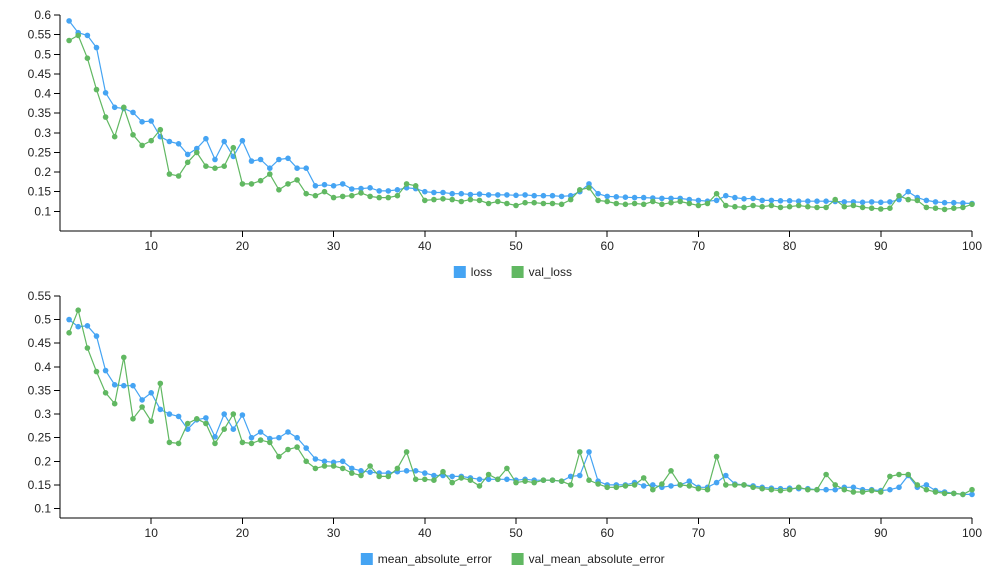  I want to click on x-tick-label: 60, so click(608, 246).